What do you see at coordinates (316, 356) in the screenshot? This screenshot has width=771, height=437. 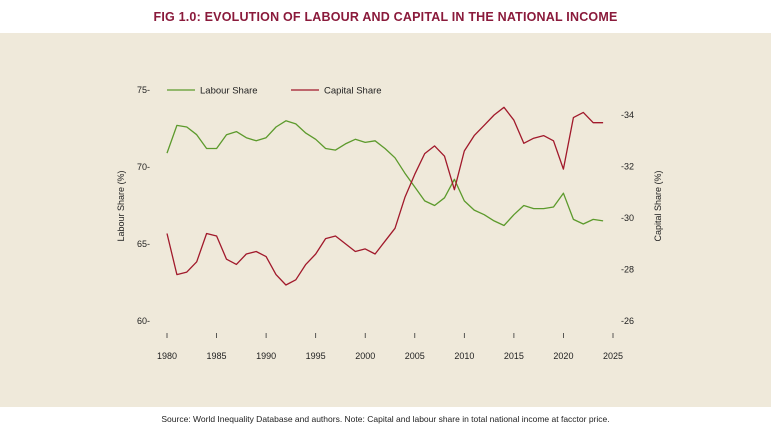 I see `x-tick-label: 1995` at bounding box center [316, 356].